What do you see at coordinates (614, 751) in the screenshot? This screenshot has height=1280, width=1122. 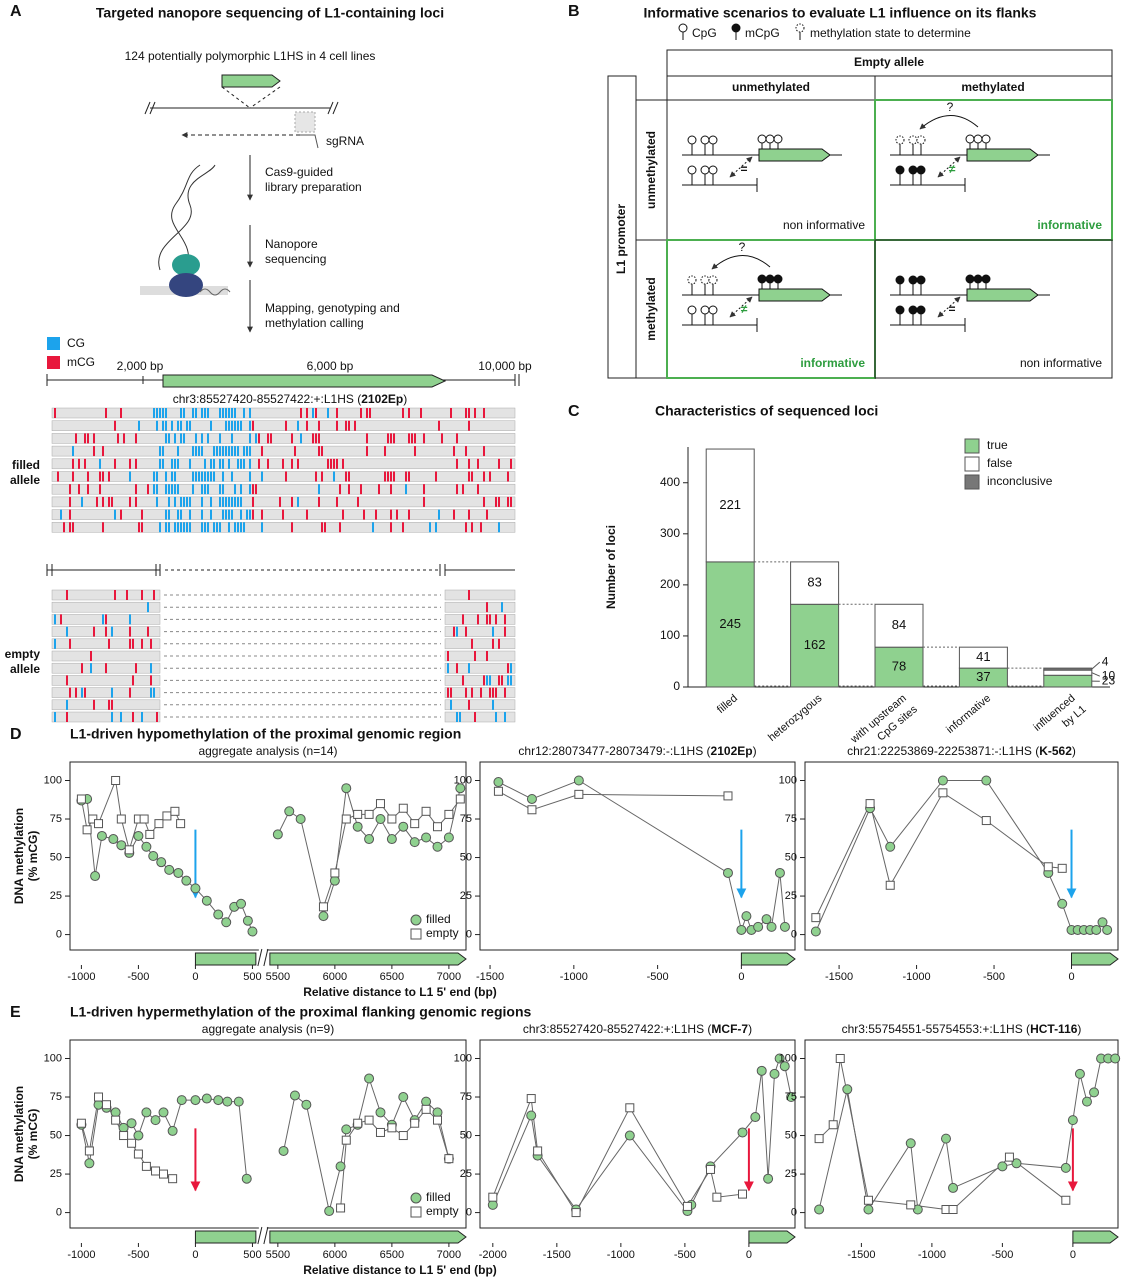 I see `chart-title-part: chr12:28073477-28073479:-:L1HS (` at bounding box center [614, 751].